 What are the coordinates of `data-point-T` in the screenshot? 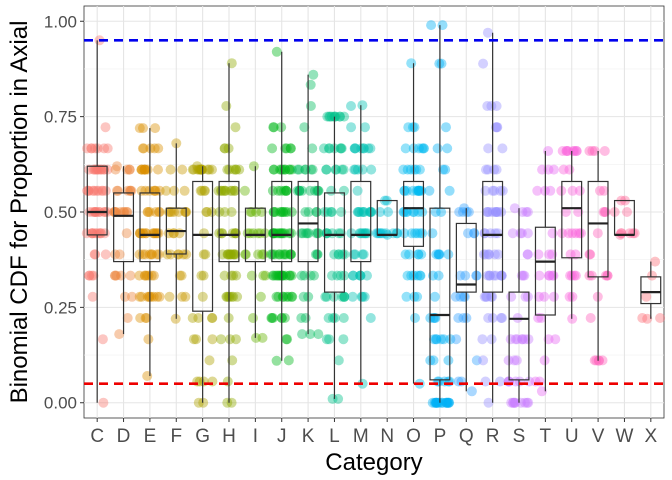 It's located at (550, 190).